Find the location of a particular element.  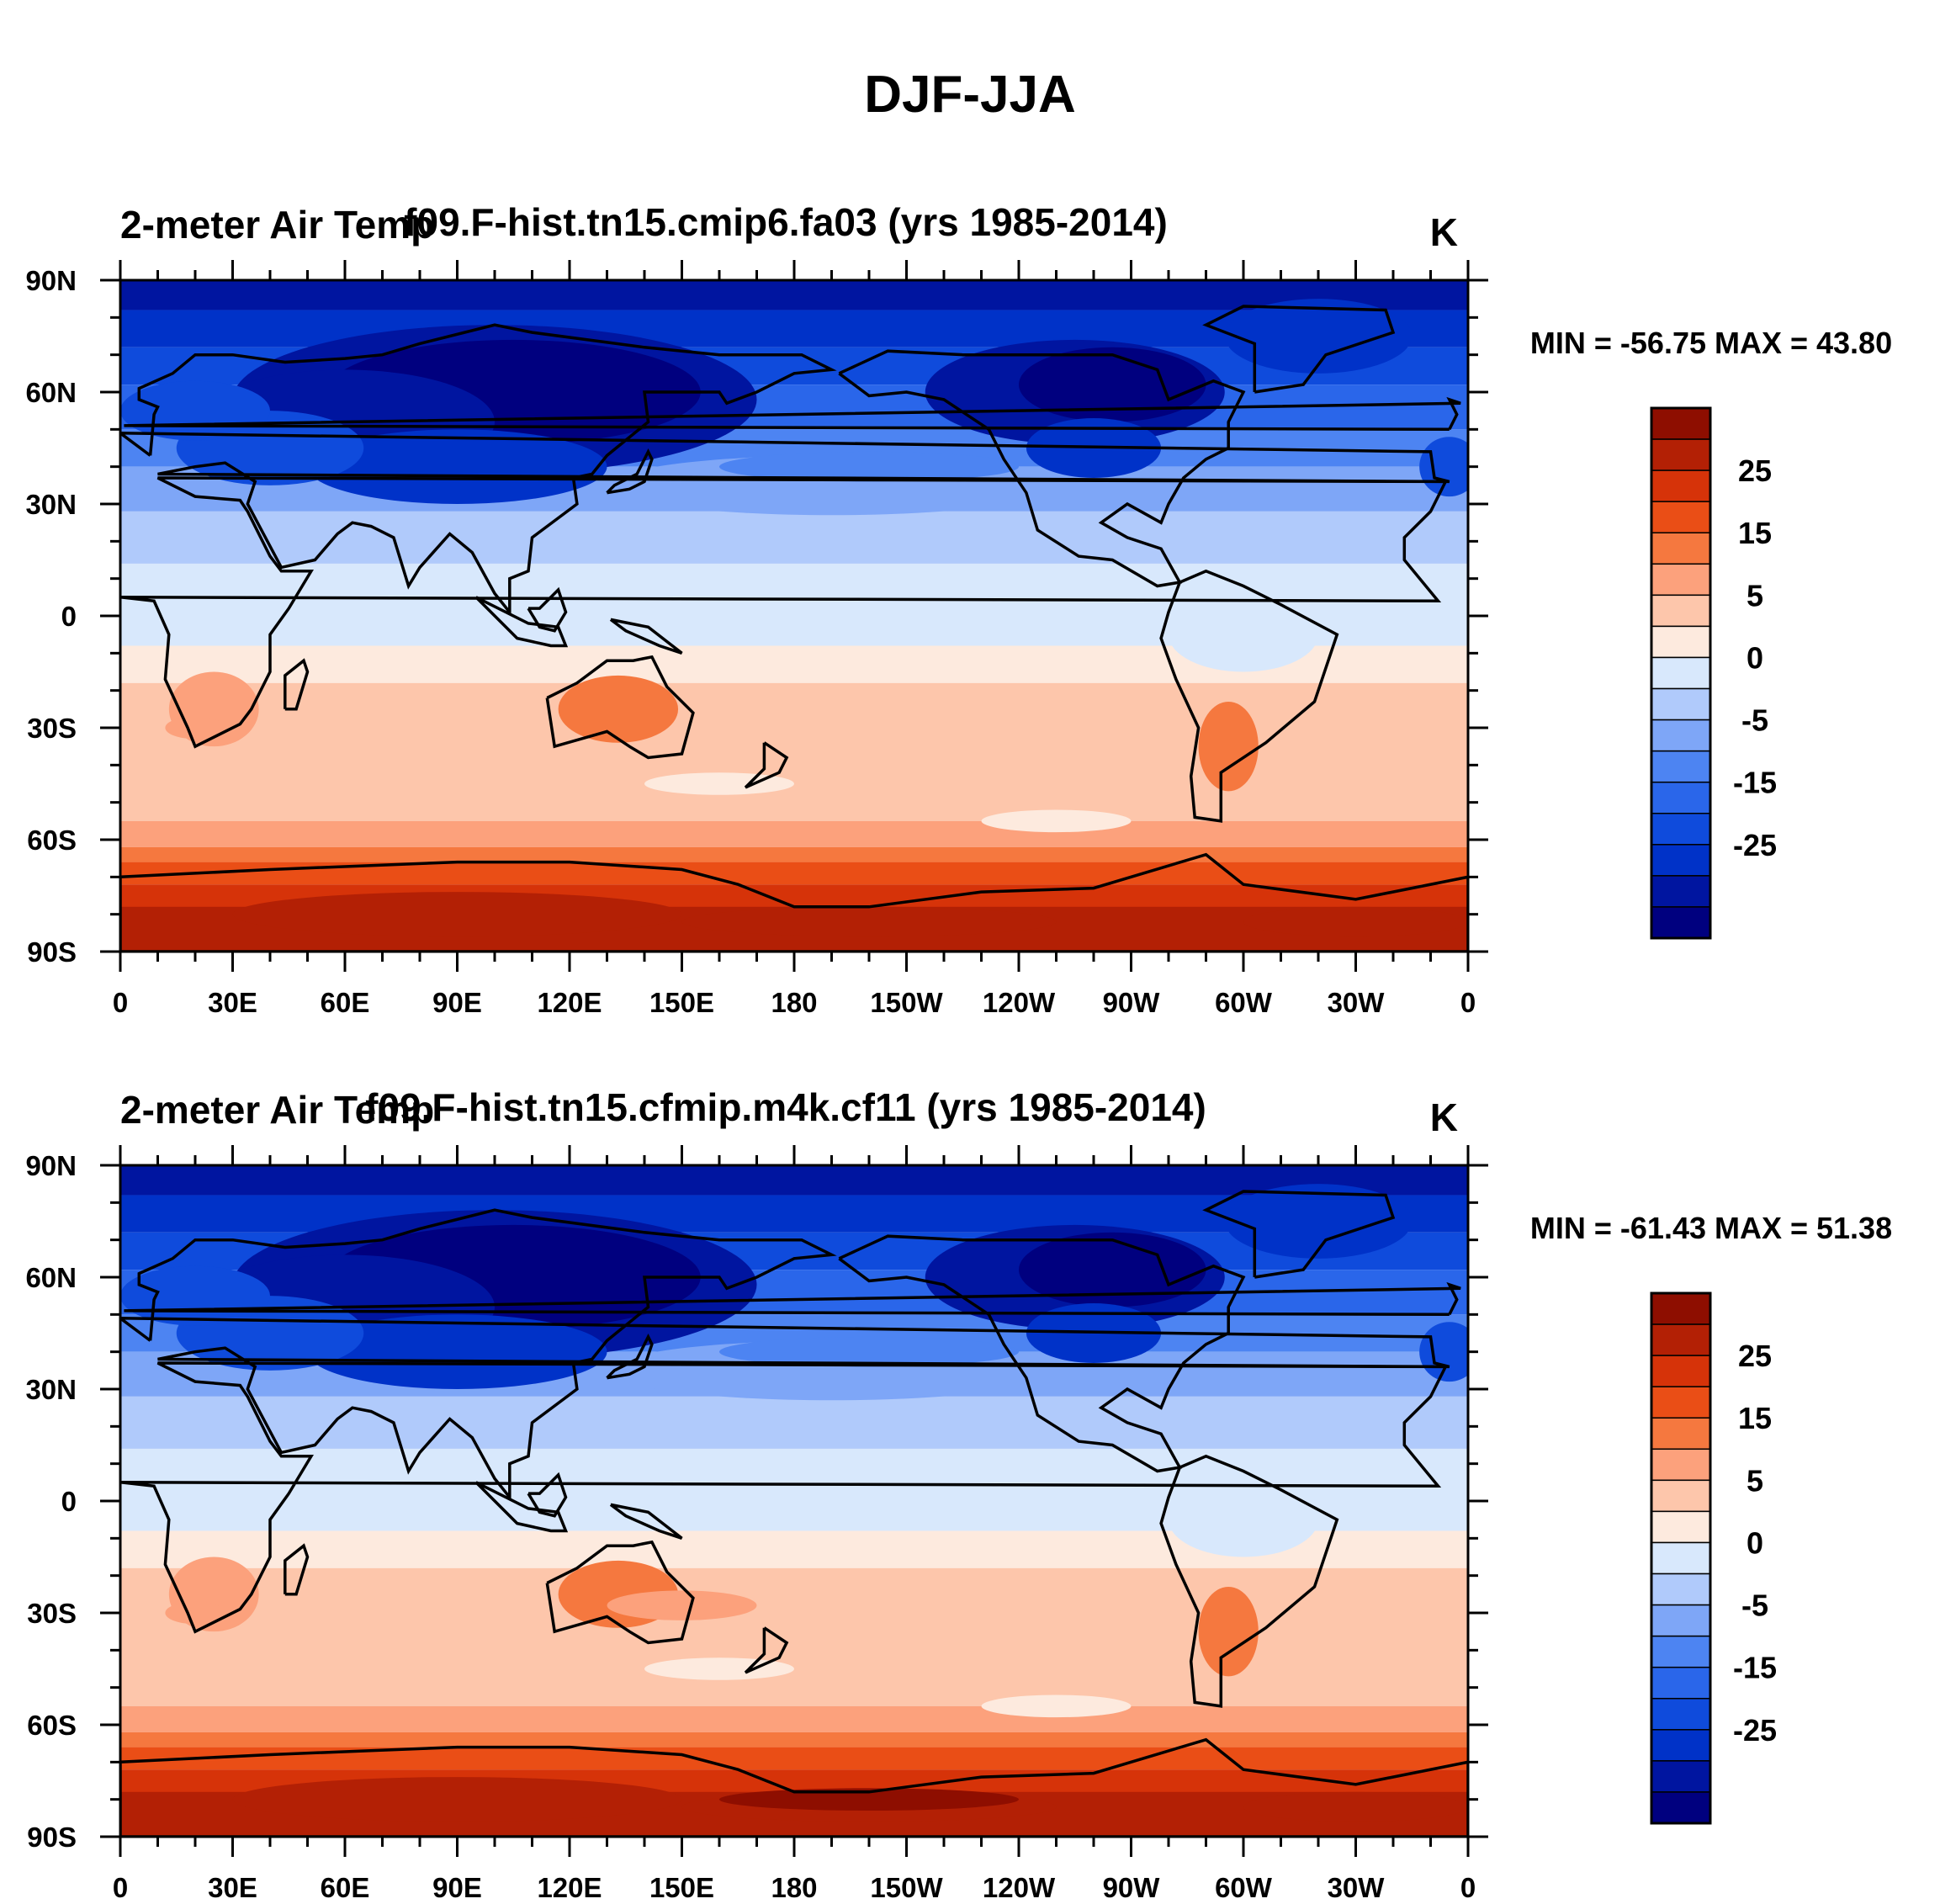

coastline-borneo is located at coordinates (547, 1495).